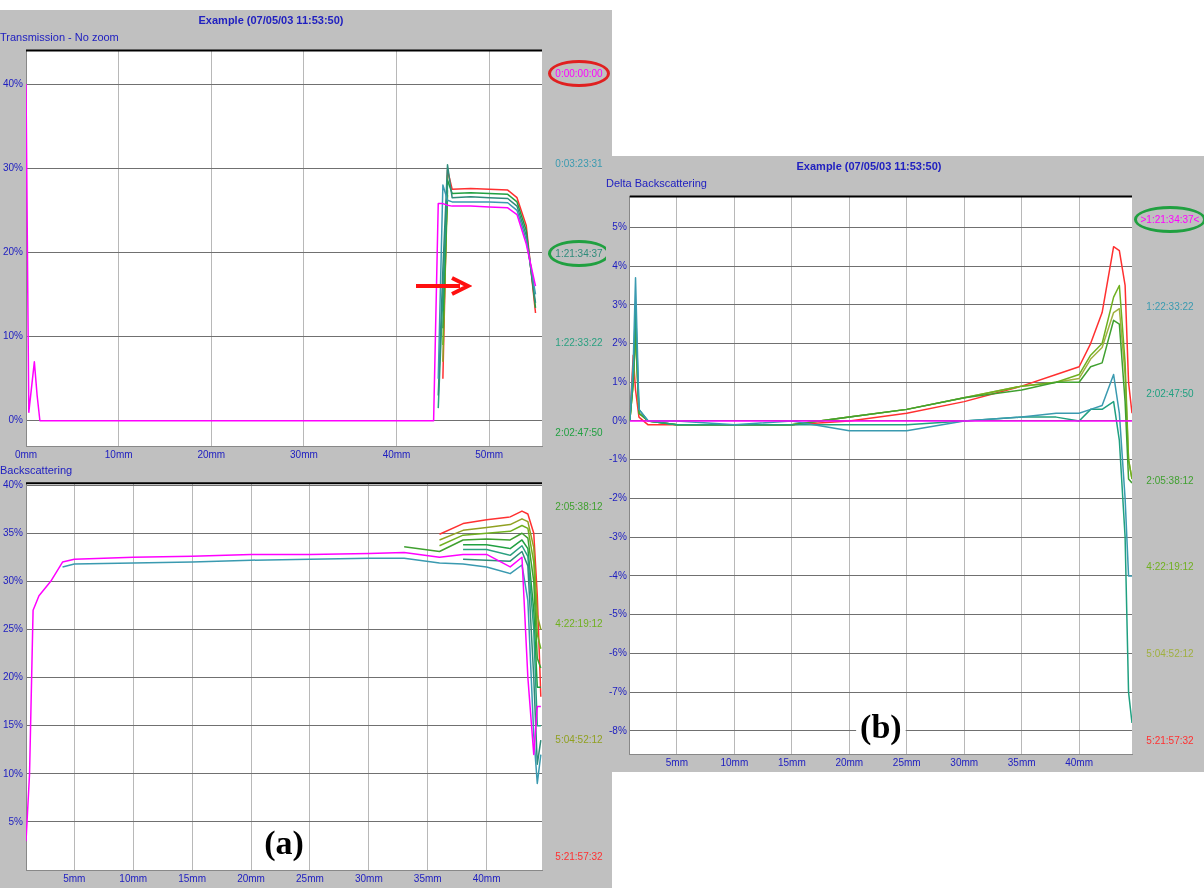 Image resolution: width=1204 pixels, height=888 pixels. I want to click on y-tick-label: -7%, so click(617, 691).